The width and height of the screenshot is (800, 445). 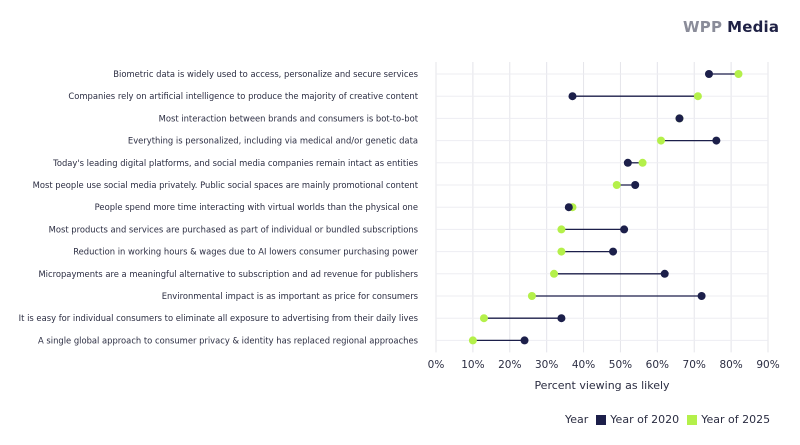 I want to click on x-tick-label: 80%, so click(x=730, y=365).